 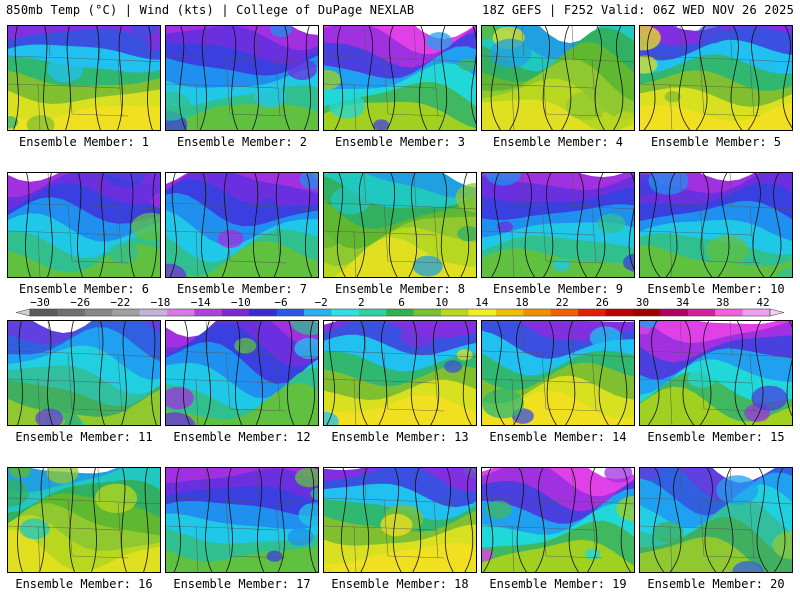 What do you see at coordinates (40, 302) in the screenshot?
I see `colorbar-tick-label: −30` at bounding box center [40, 302].